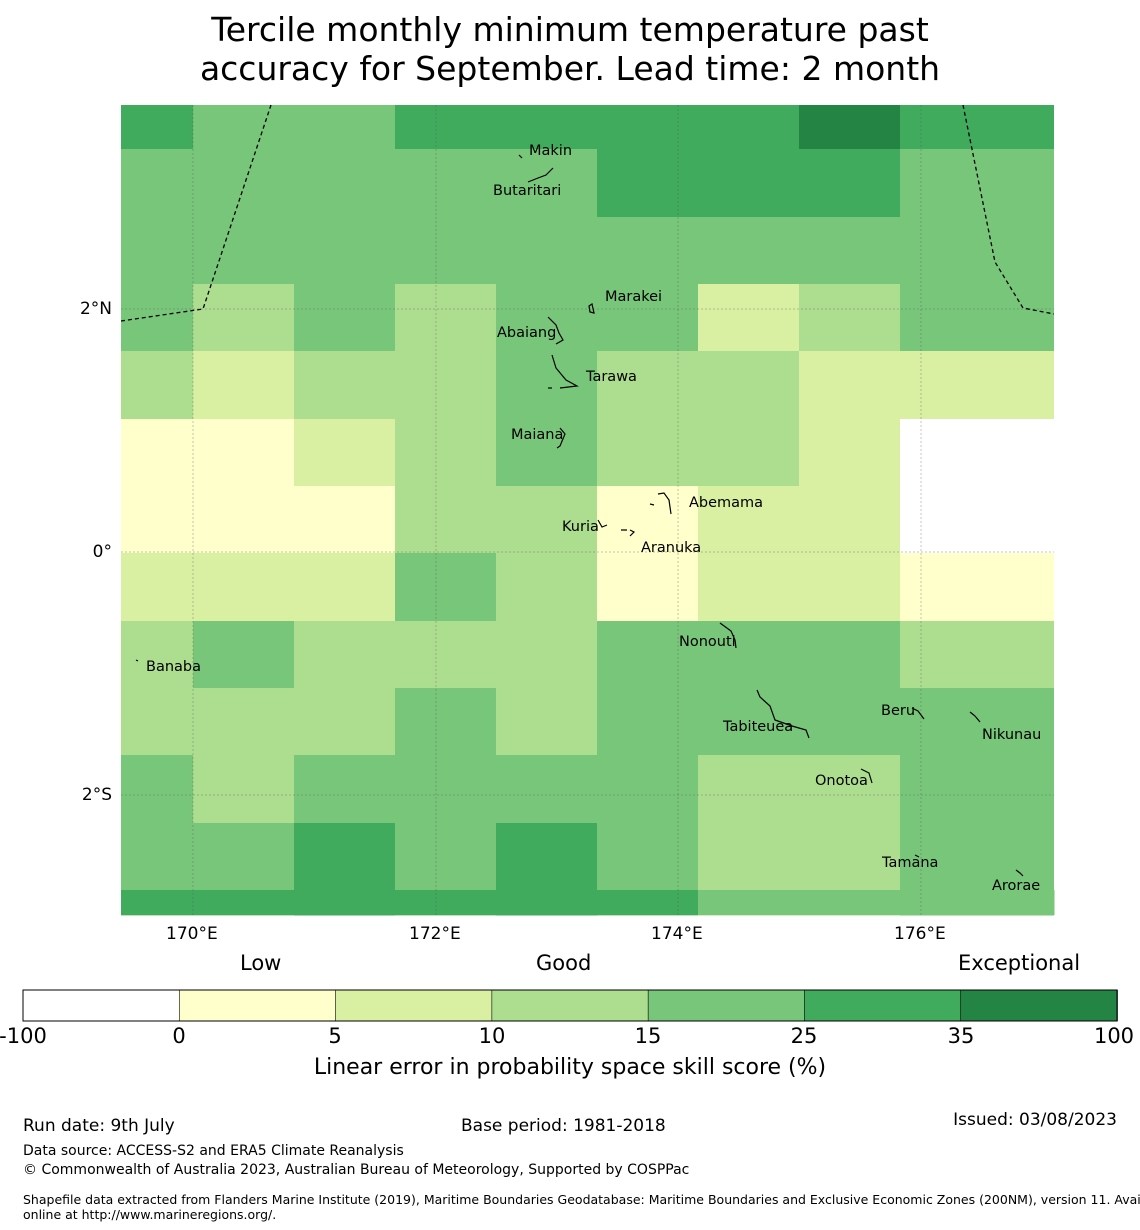  What do you see at coordinates (707, 642) in the screenshot?
I see `island-label-nonouti: Nonouti` at bounding box center [707, 642].